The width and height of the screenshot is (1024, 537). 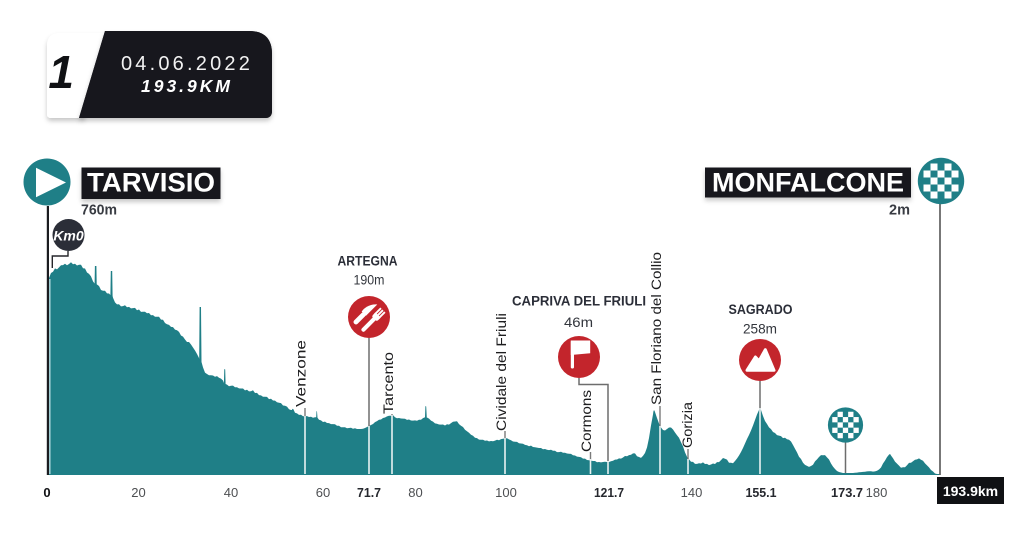 What do you see at coordinates (368, 261) in the screenshot?
I see `svg-text: ARTEGNA` at bounding box center [368, 261].